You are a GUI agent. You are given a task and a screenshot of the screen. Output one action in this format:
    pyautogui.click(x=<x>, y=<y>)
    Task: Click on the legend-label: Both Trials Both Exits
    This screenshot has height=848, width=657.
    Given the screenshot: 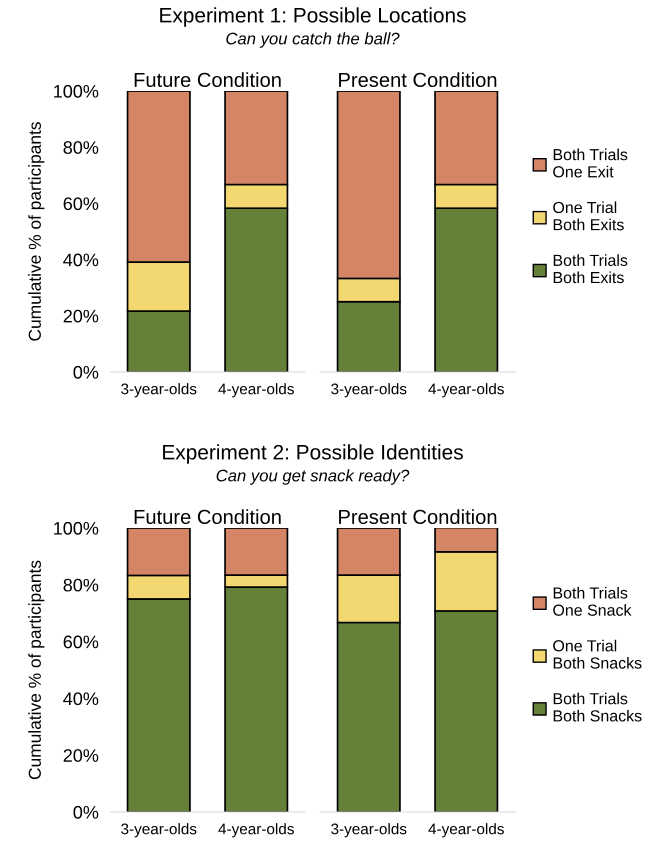 What is the action you would take?
    pyautogui.click(x=591, y=269)
    